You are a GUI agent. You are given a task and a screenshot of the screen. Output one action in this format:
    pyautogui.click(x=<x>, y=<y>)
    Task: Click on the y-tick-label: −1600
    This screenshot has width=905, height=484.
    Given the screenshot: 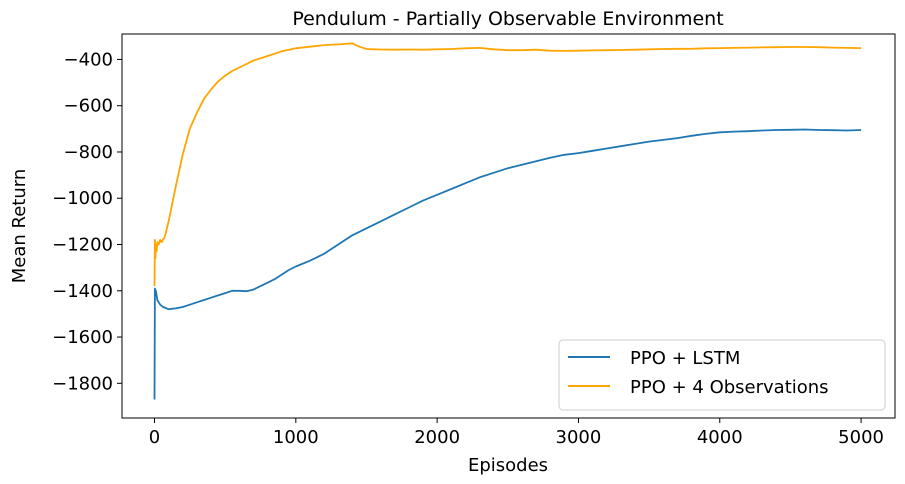 What is the action you would take?
    pyautogui.click(x=82, y=337)
    